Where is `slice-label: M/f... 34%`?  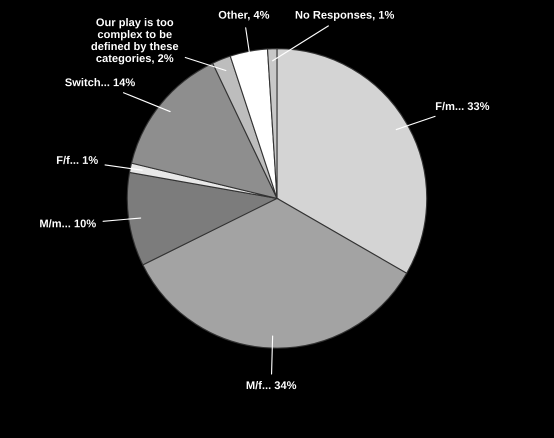 slice-label: M/f... 34% is located at coordinates (271, 385).